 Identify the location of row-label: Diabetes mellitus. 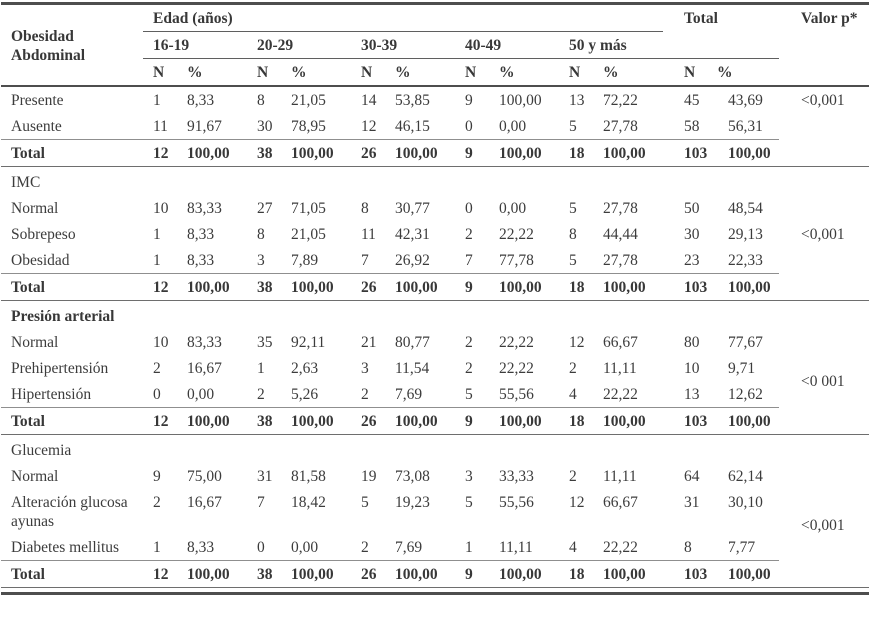
(72, 547).